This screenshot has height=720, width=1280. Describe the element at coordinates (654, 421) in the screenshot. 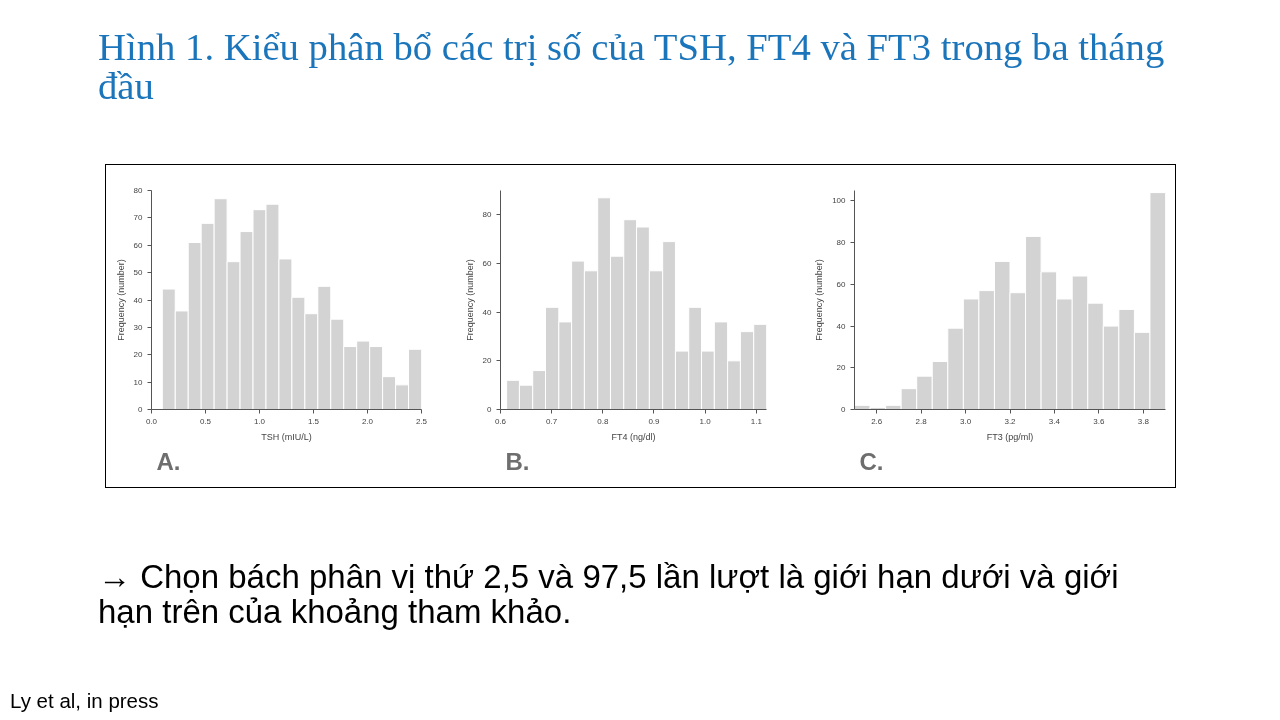

I see `x-tick-label: 0.9` at that location.